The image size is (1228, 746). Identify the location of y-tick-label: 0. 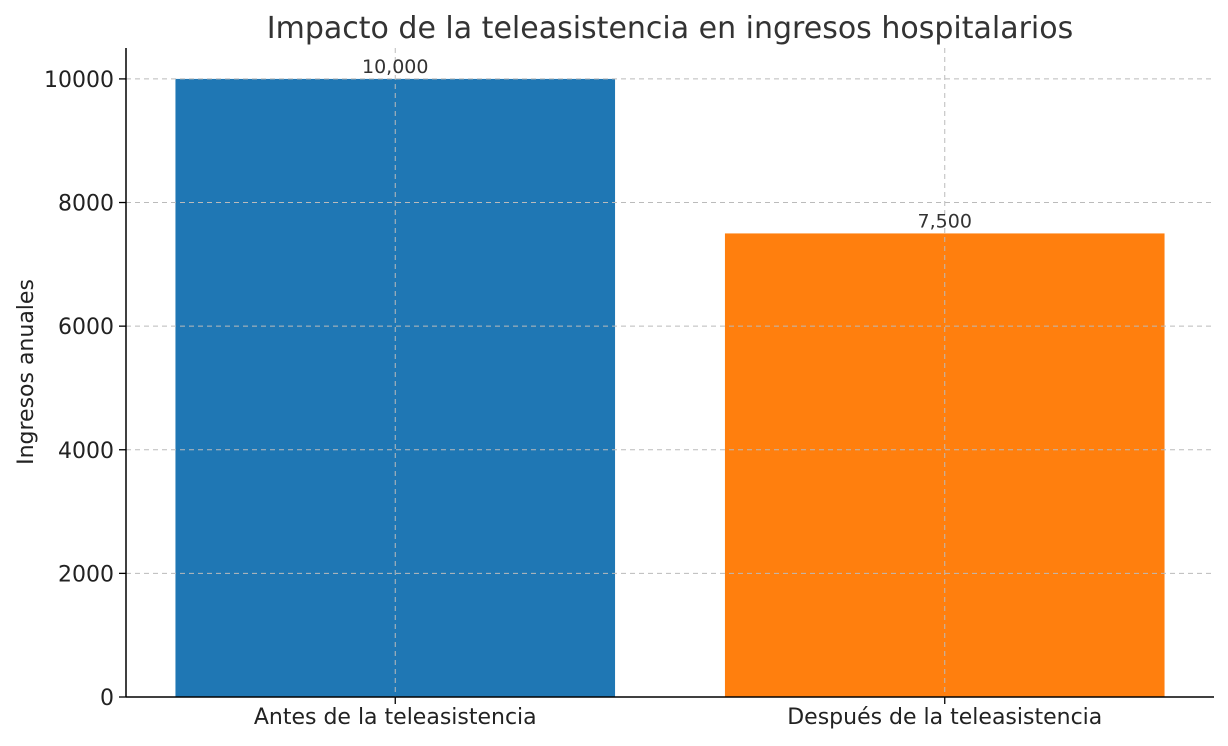
(107, 698).